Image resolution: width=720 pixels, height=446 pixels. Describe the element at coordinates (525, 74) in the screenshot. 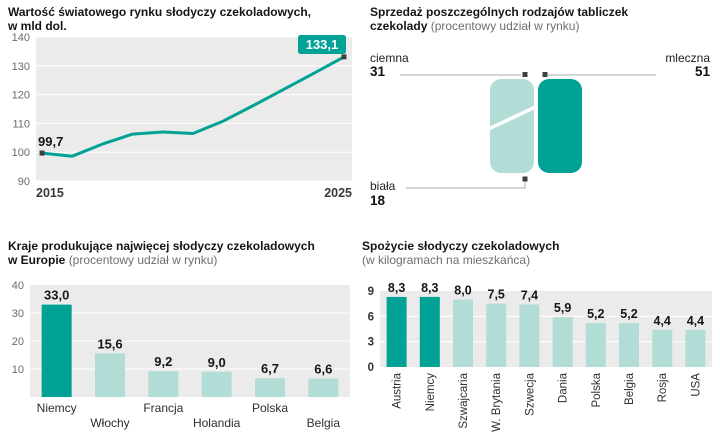

I see `marker-ciemna` at that location.